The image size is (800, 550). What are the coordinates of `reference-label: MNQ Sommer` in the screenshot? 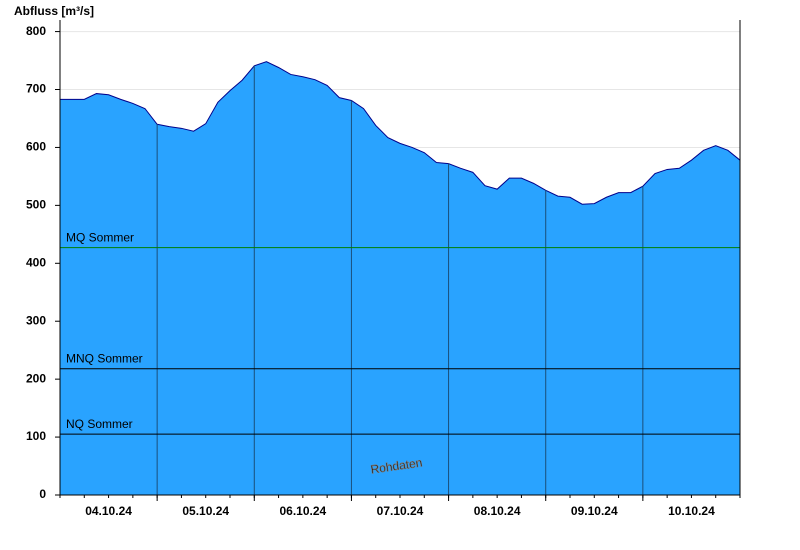 It's located at (104, 359).